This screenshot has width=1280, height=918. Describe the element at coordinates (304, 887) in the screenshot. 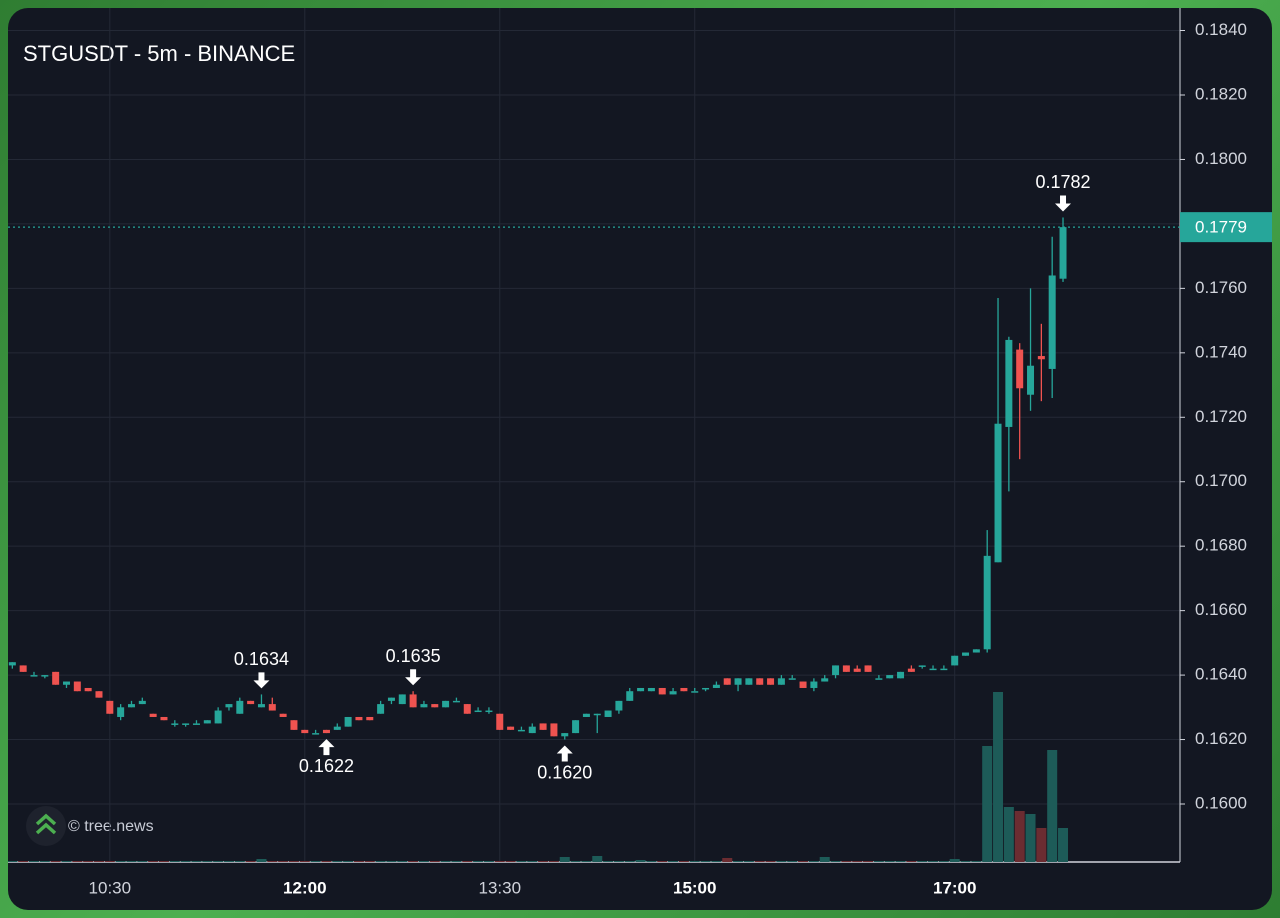

I see `x-tick-label: 12:00` at that location.